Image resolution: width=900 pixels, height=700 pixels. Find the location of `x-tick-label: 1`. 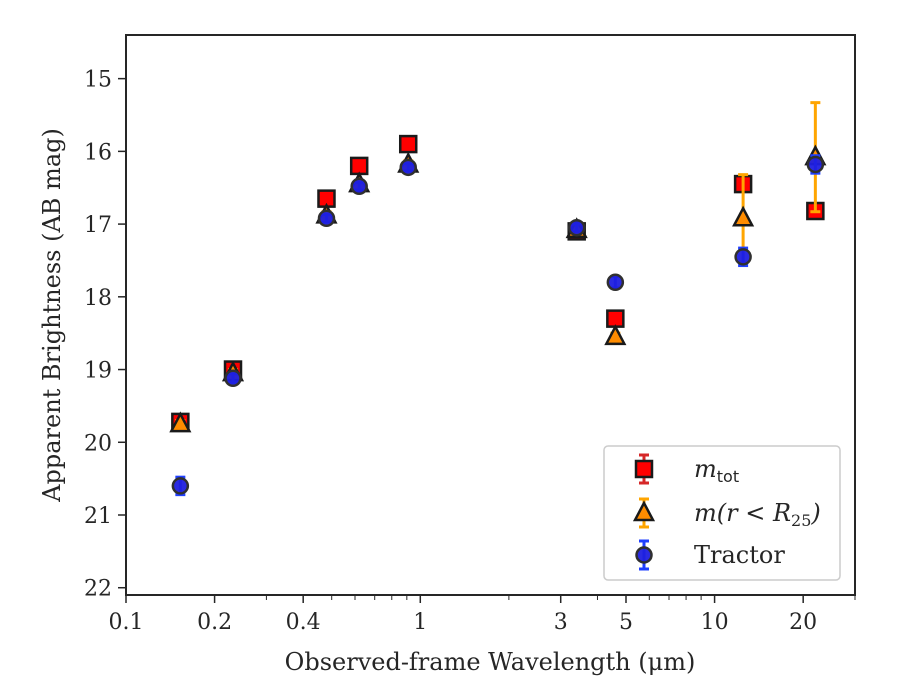

x-tick-label: 1 is located at coordinates (420, 622).